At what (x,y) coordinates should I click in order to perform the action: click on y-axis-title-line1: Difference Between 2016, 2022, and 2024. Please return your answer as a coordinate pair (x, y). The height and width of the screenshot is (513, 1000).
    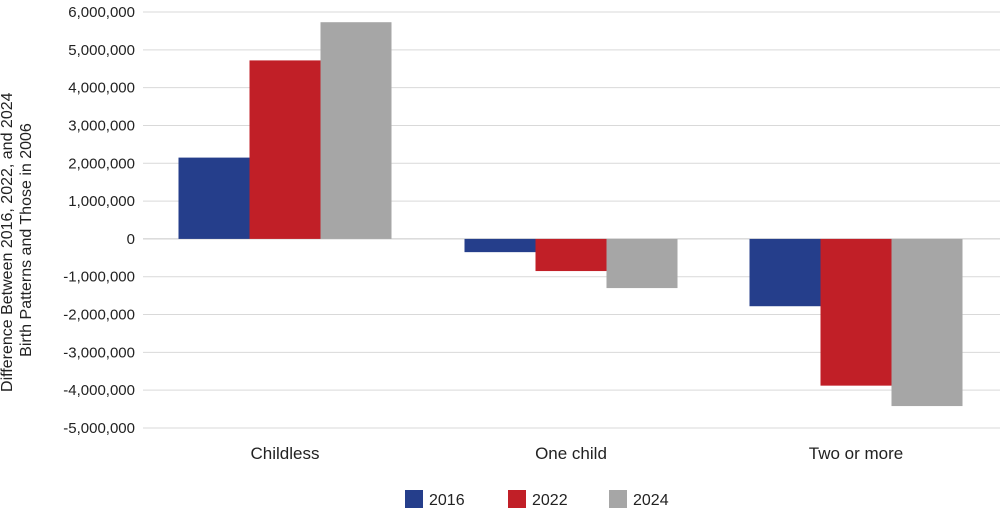
    Looking at the image, I should click on (8, 242).